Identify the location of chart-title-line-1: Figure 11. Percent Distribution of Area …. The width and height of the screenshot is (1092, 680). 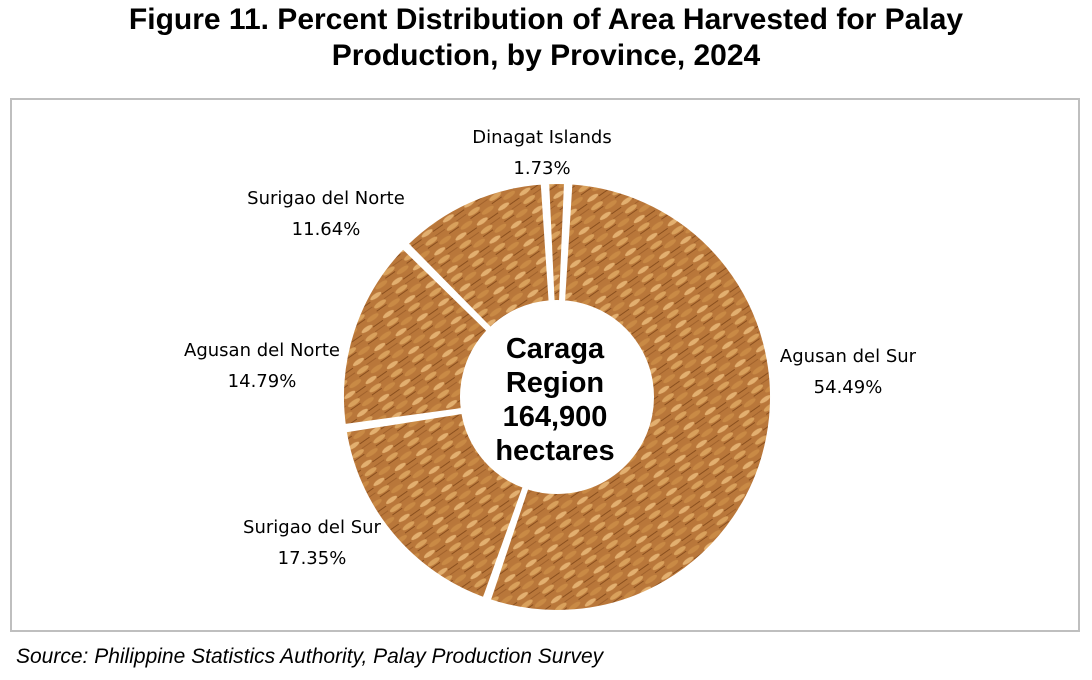
(546, 19).